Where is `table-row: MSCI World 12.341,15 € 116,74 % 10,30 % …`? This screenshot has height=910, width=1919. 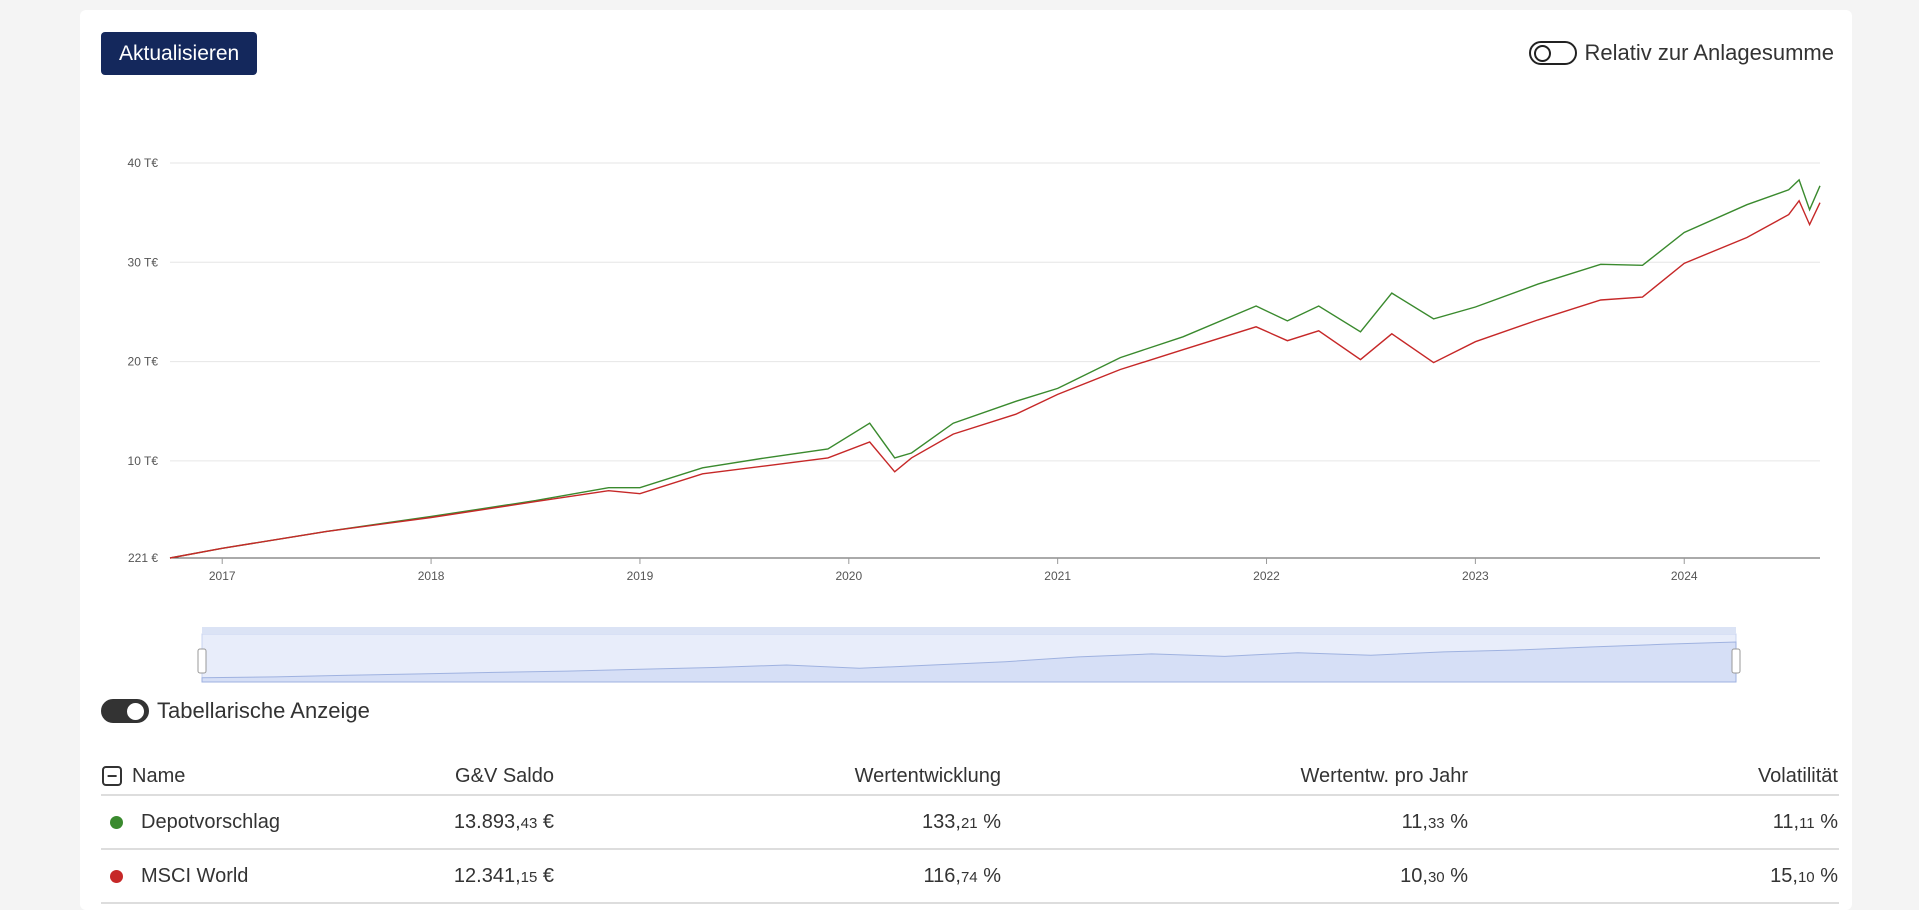 table-row: MSCI World 12.341,15 € 116,74 % 10,30 % … is located at coordinates (970, 876).